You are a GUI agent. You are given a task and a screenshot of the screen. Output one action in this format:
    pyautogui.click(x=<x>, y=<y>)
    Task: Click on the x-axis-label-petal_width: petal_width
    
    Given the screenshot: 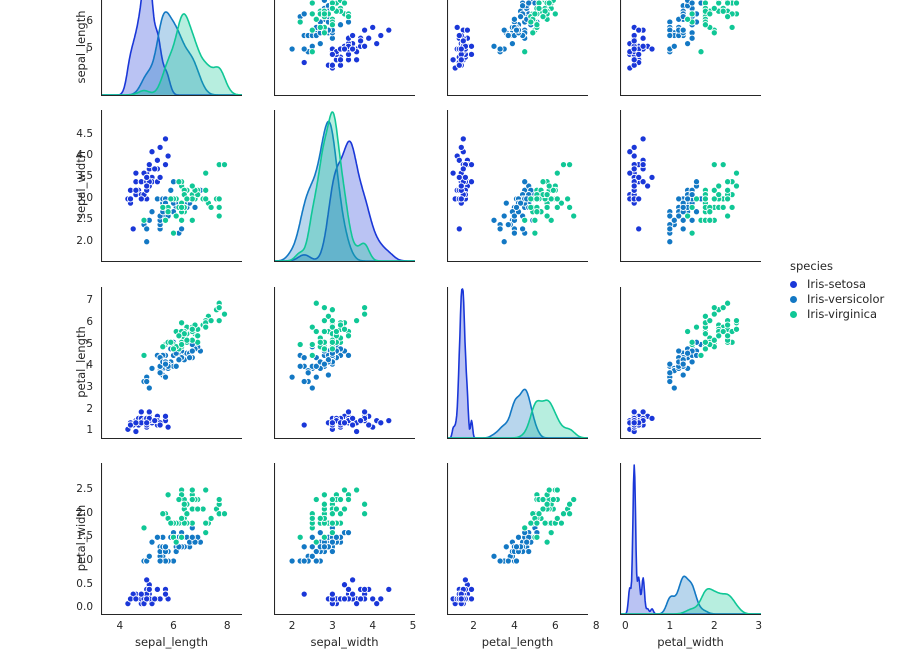 What is the action you would take?
    pyautogui.click(x=690, y=642)
    